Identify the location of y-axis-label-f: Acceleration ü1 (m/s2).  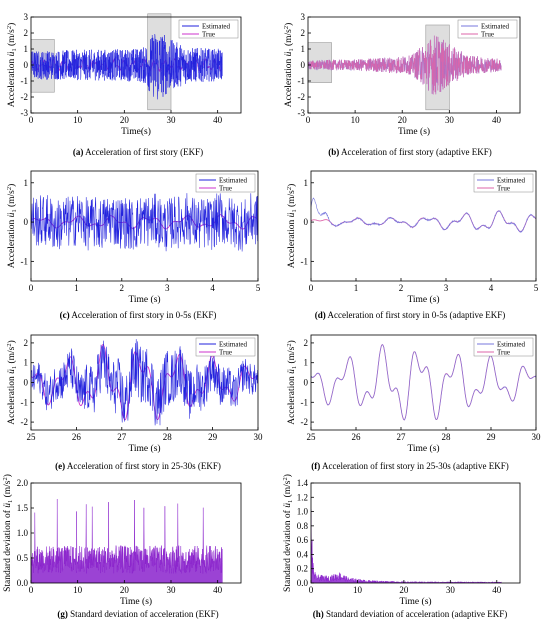
(292, 382).